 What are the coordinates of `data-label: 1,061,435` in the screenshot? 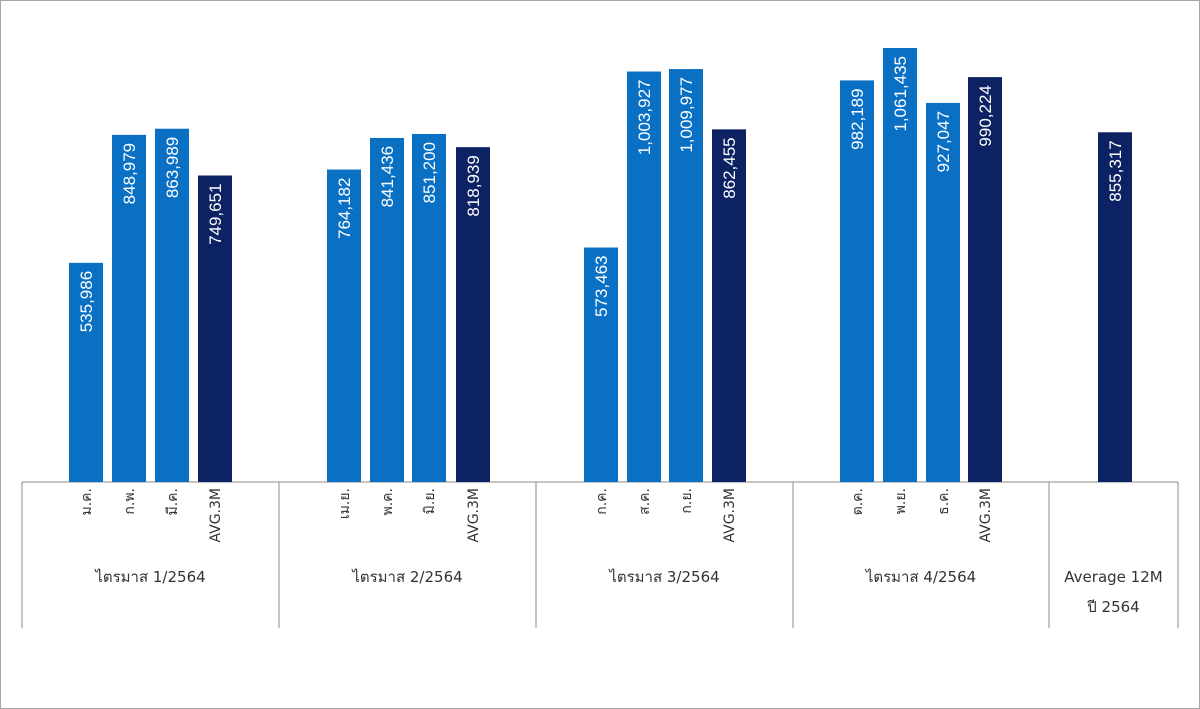 It's located at (900, 94).